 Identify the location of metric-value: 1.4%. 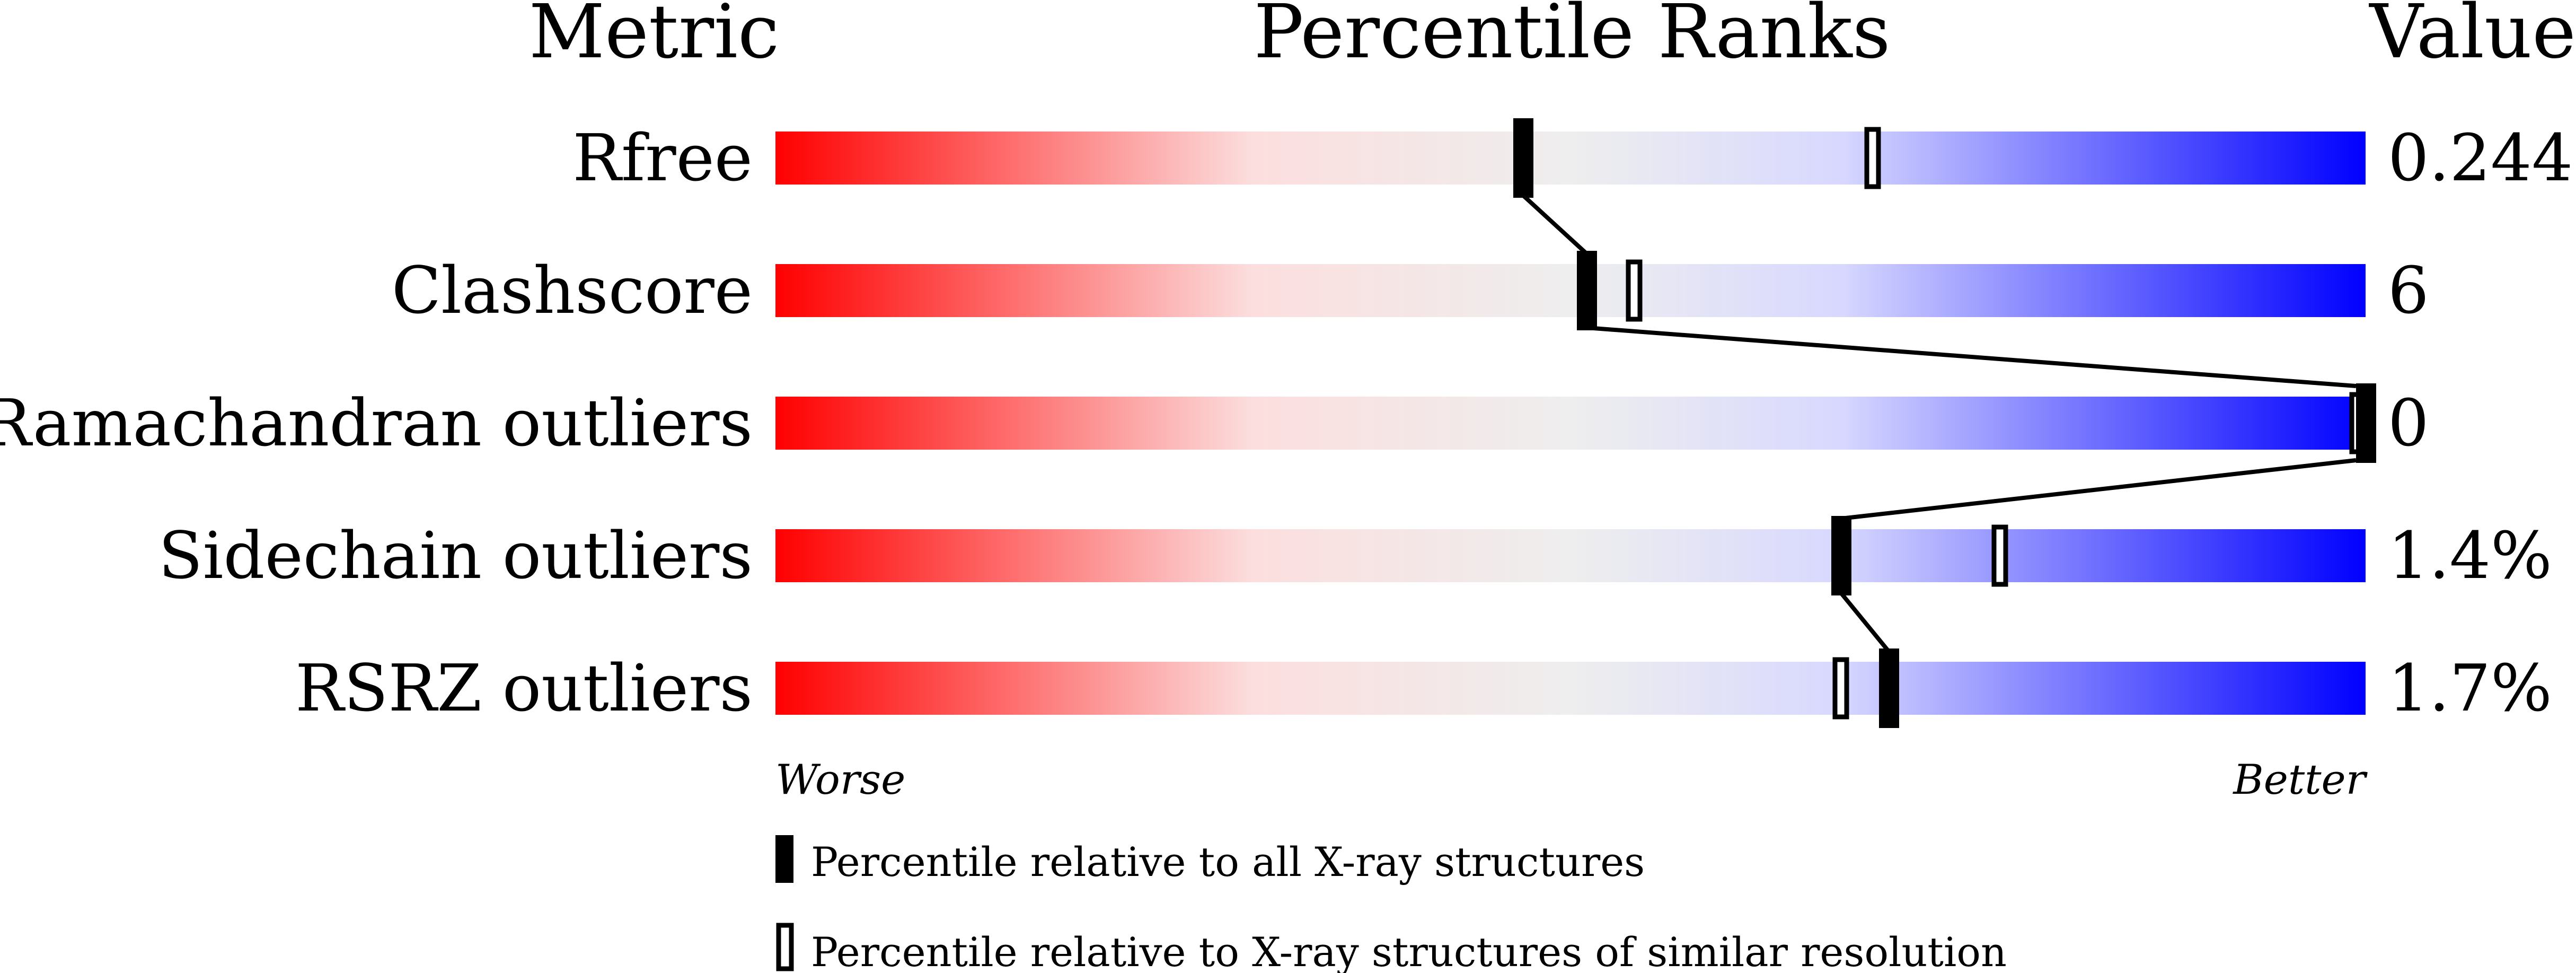
(2470, 555).